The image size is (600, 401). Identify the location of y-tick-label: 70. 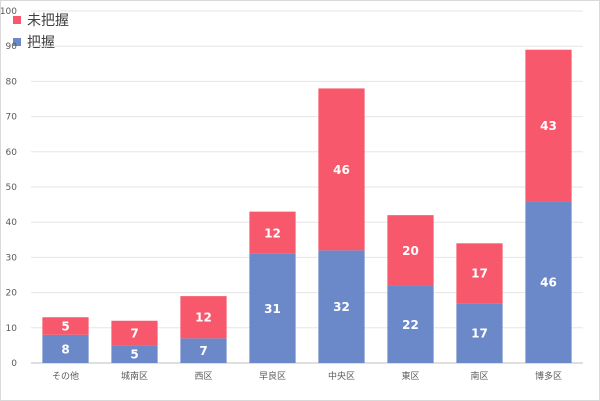
(12, 118).